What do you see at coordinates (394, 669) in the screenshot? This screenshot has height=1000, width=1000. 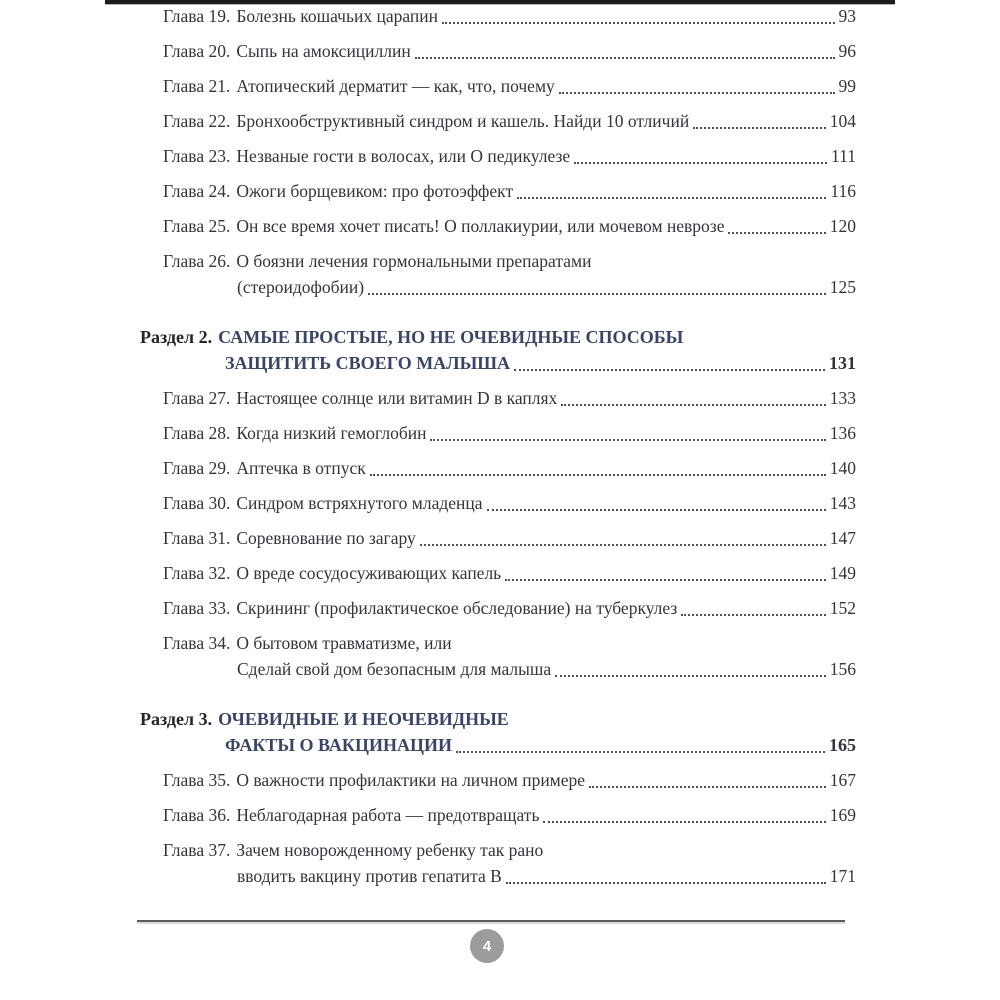 I see `toc-entry-title-continued: Сделай свой дом безопасным для малыша` at bounding box center [394, 669].